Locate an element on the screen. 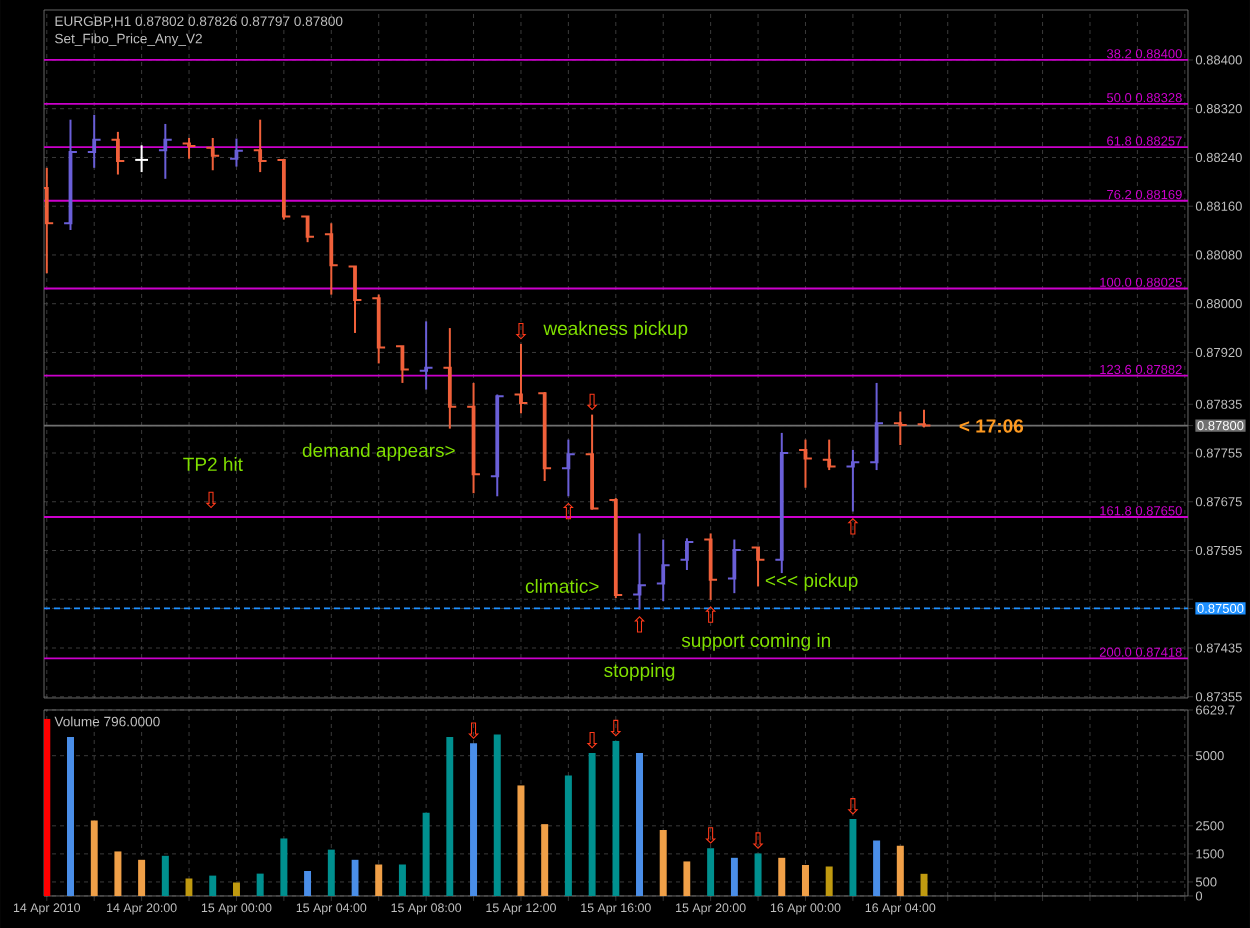 The height and width of the screenshot is (928, 1250). annotation: stopping is located at coordinates (639, 672).